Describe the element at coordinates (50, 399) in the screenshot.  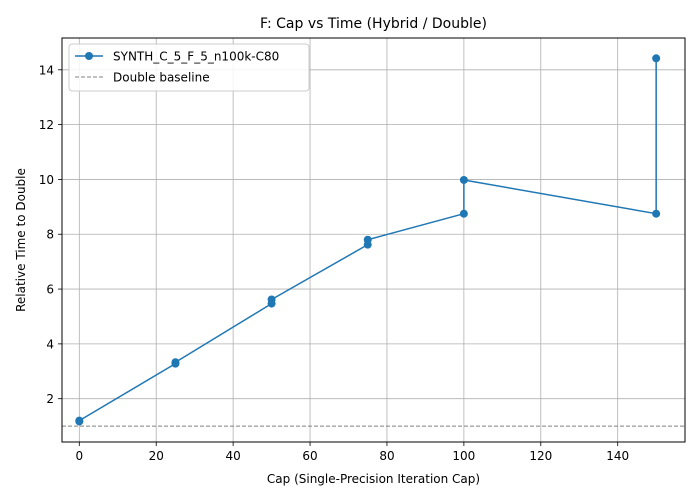
I see `y-tick-label: 2` at that location.